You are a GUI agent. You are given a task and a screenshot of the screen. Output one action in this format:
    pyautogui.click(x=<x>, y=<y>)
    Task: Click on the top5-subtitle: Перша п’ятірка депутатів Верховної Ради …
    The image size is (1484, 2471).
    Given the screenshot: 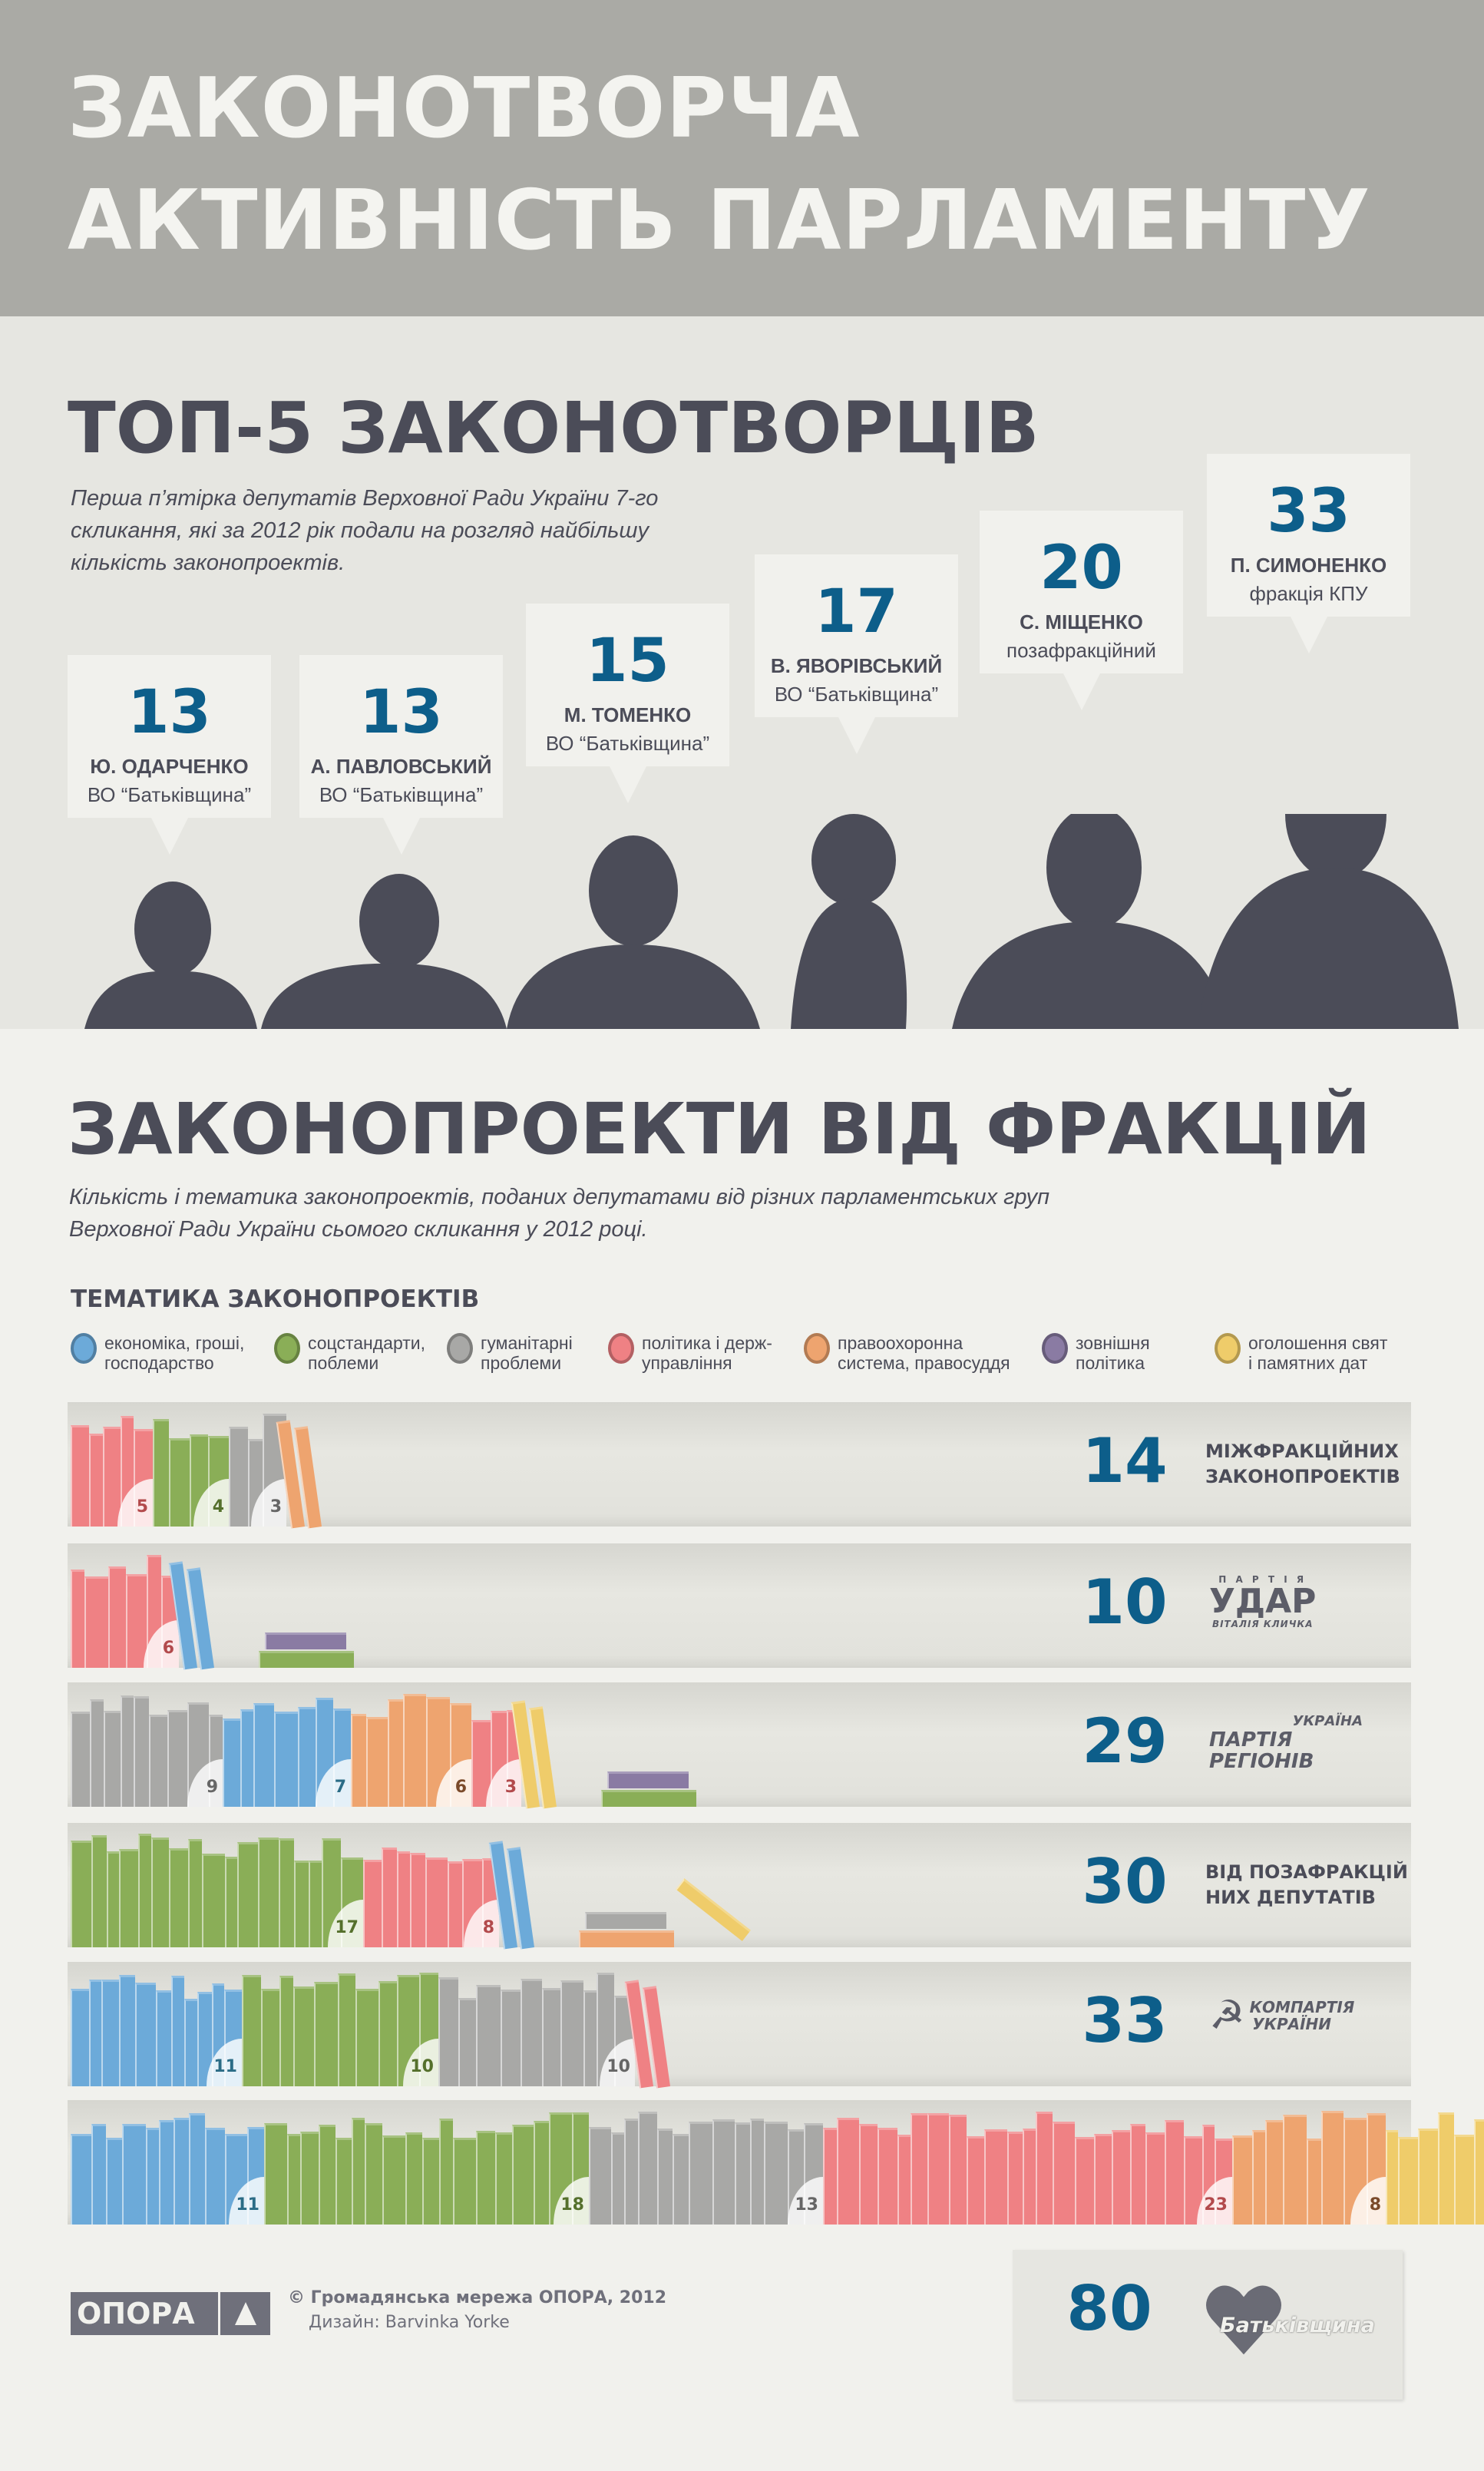 What is the action you would take?
    pyautogui.click(x=364, y=530)
    